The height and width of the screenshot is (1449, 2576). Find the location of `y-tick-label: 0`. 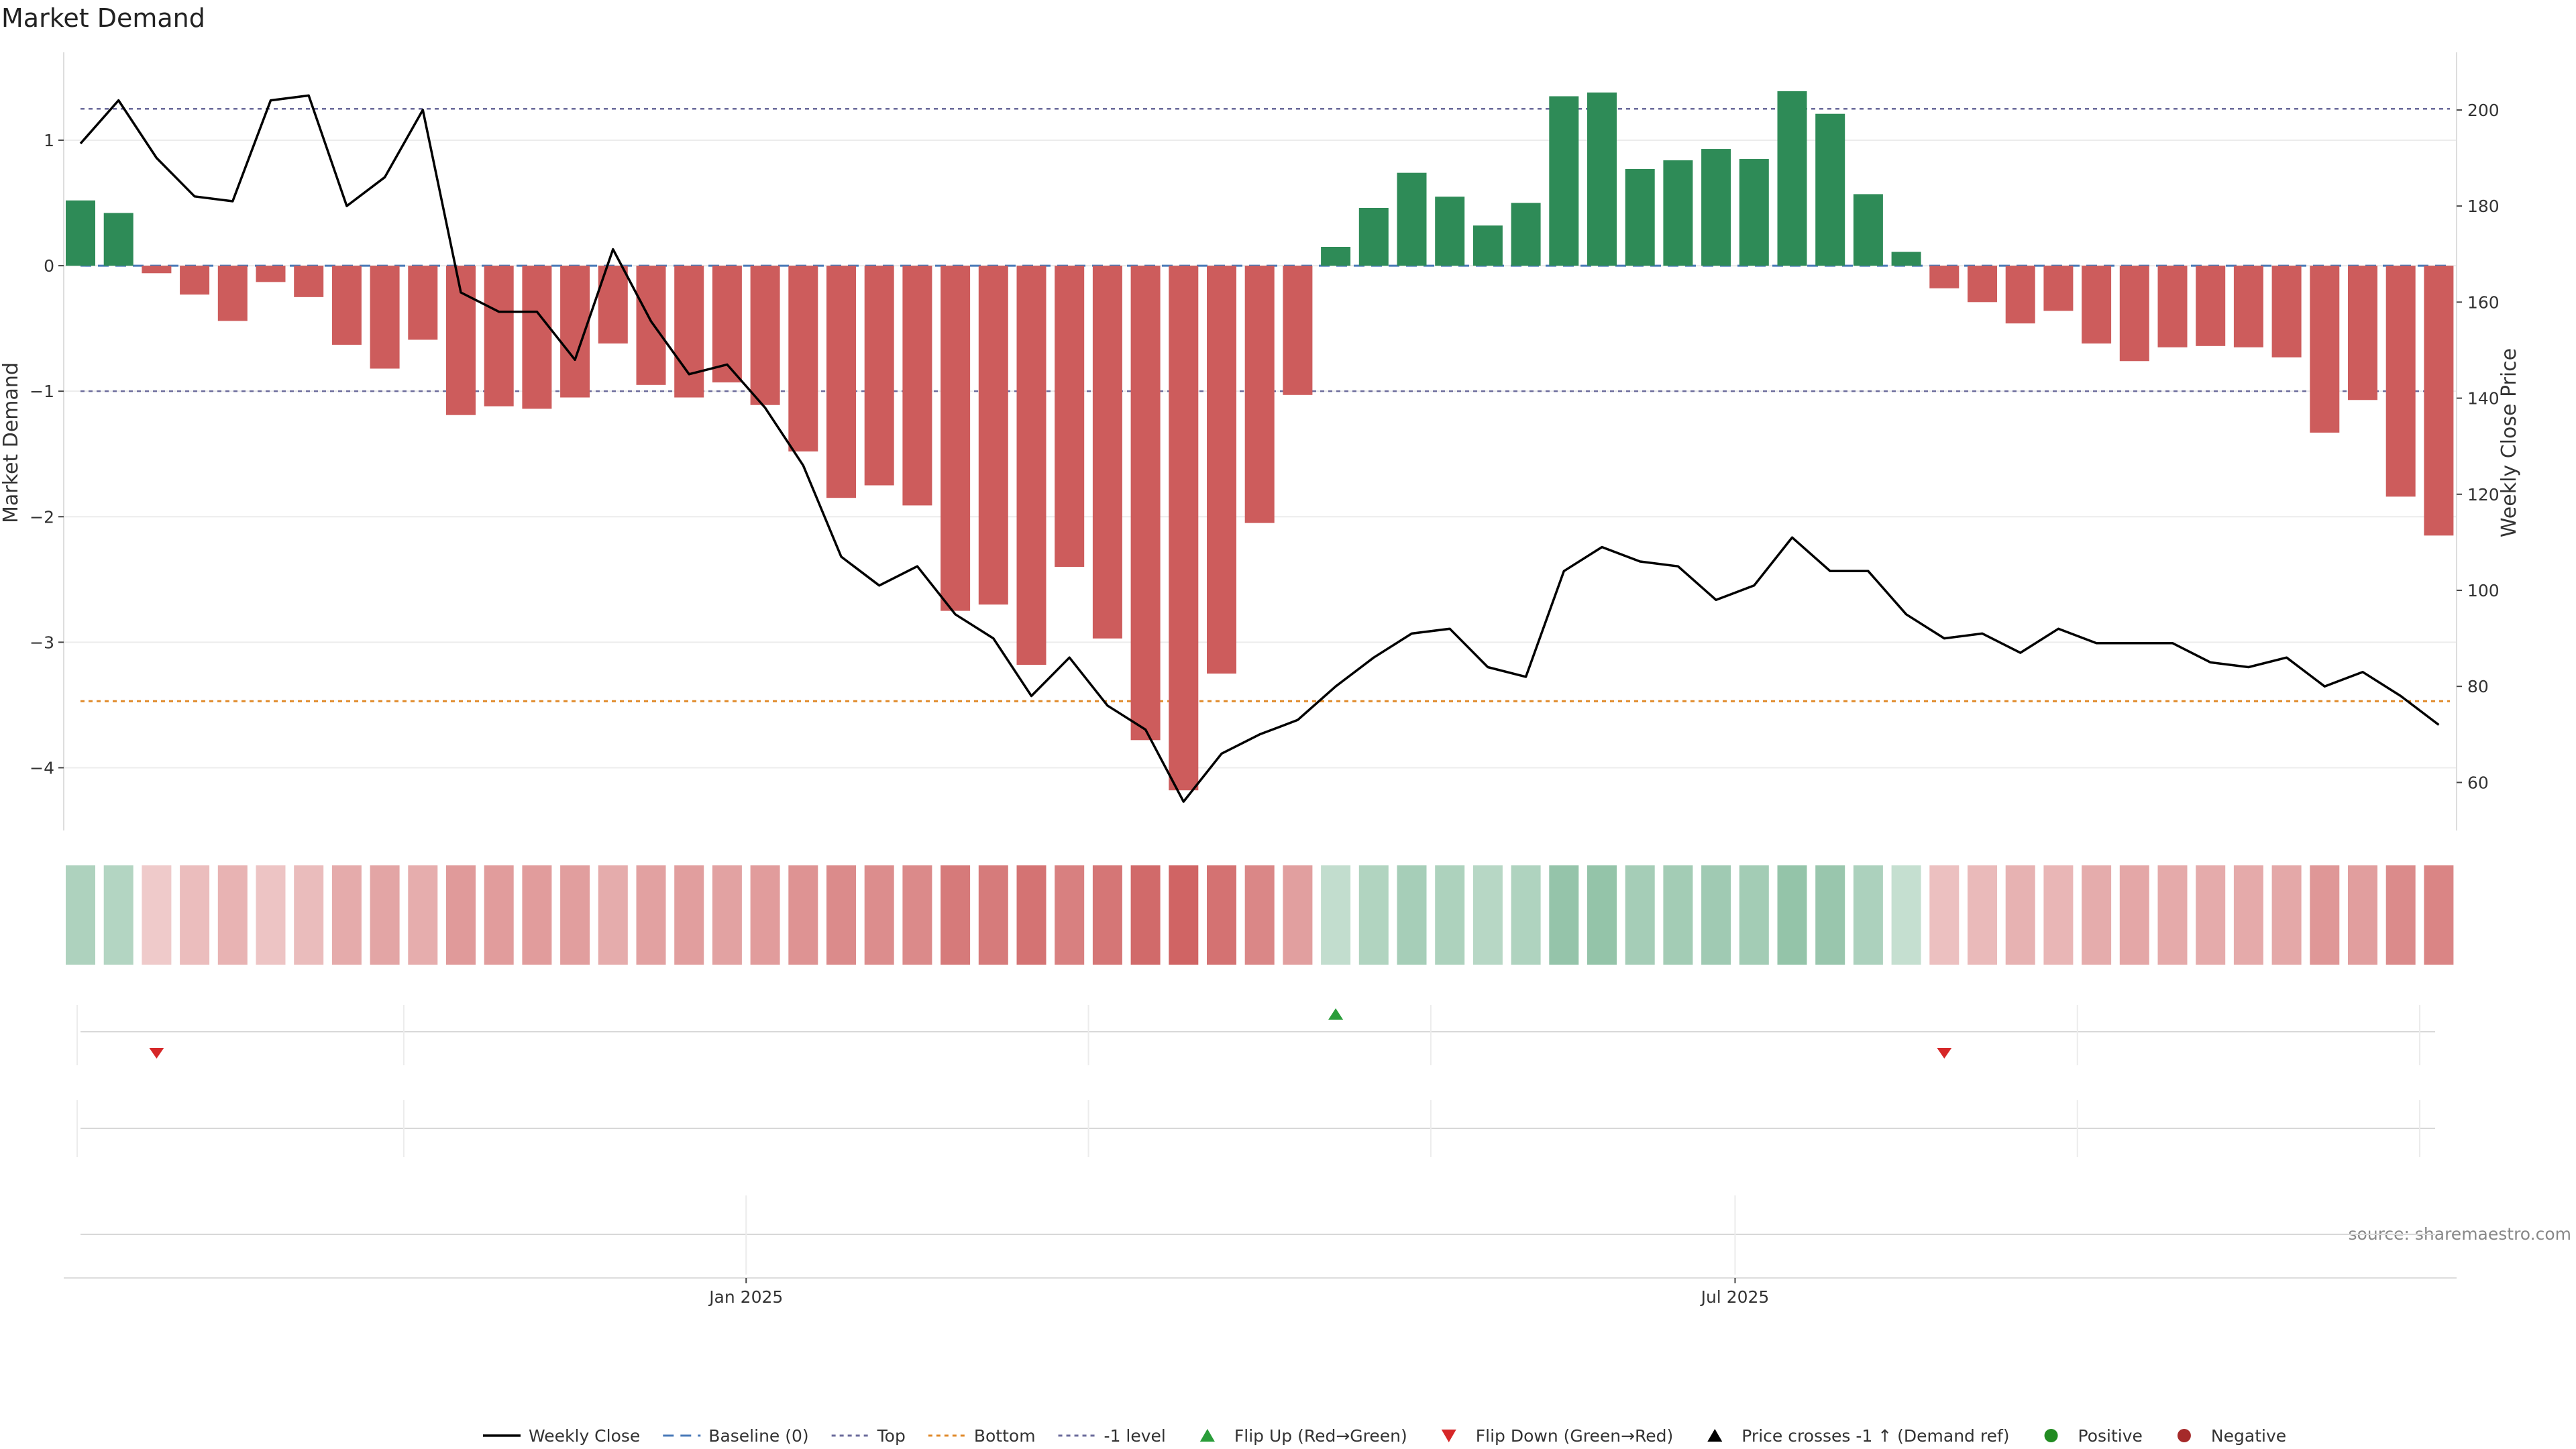

y-tick-label: 0 is located at coordinates (49, 266).